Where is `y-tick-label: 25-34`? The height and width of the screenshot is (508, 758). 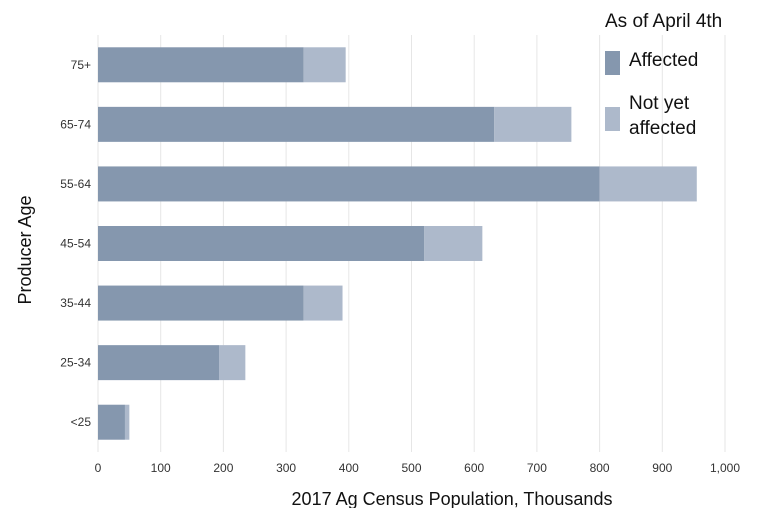
y-tick-label: 25-34 is located at coordinates (75, 363).